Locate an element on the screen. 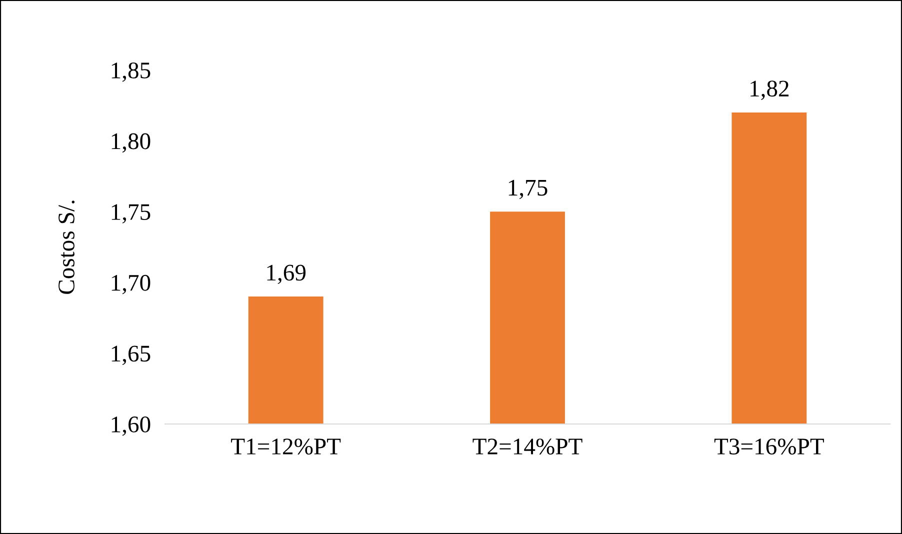  data-label: 1,75 is located at coordinates (528, 190).